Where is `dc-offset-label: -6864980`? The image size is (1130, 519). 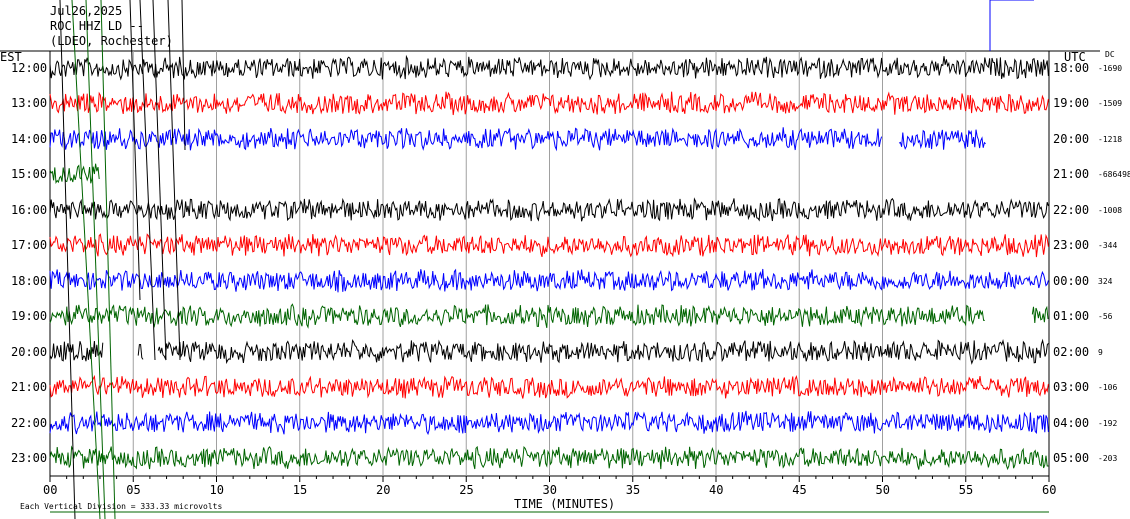
dc-offset-label: -6864980 is located at coordinates (1114, 175).